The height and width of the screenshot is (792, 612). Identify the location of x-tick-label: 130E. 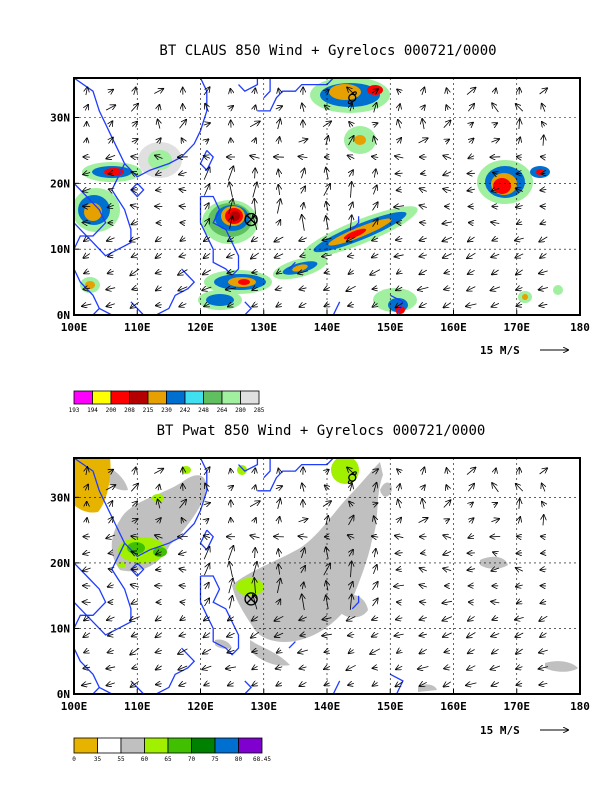
(264, 327).